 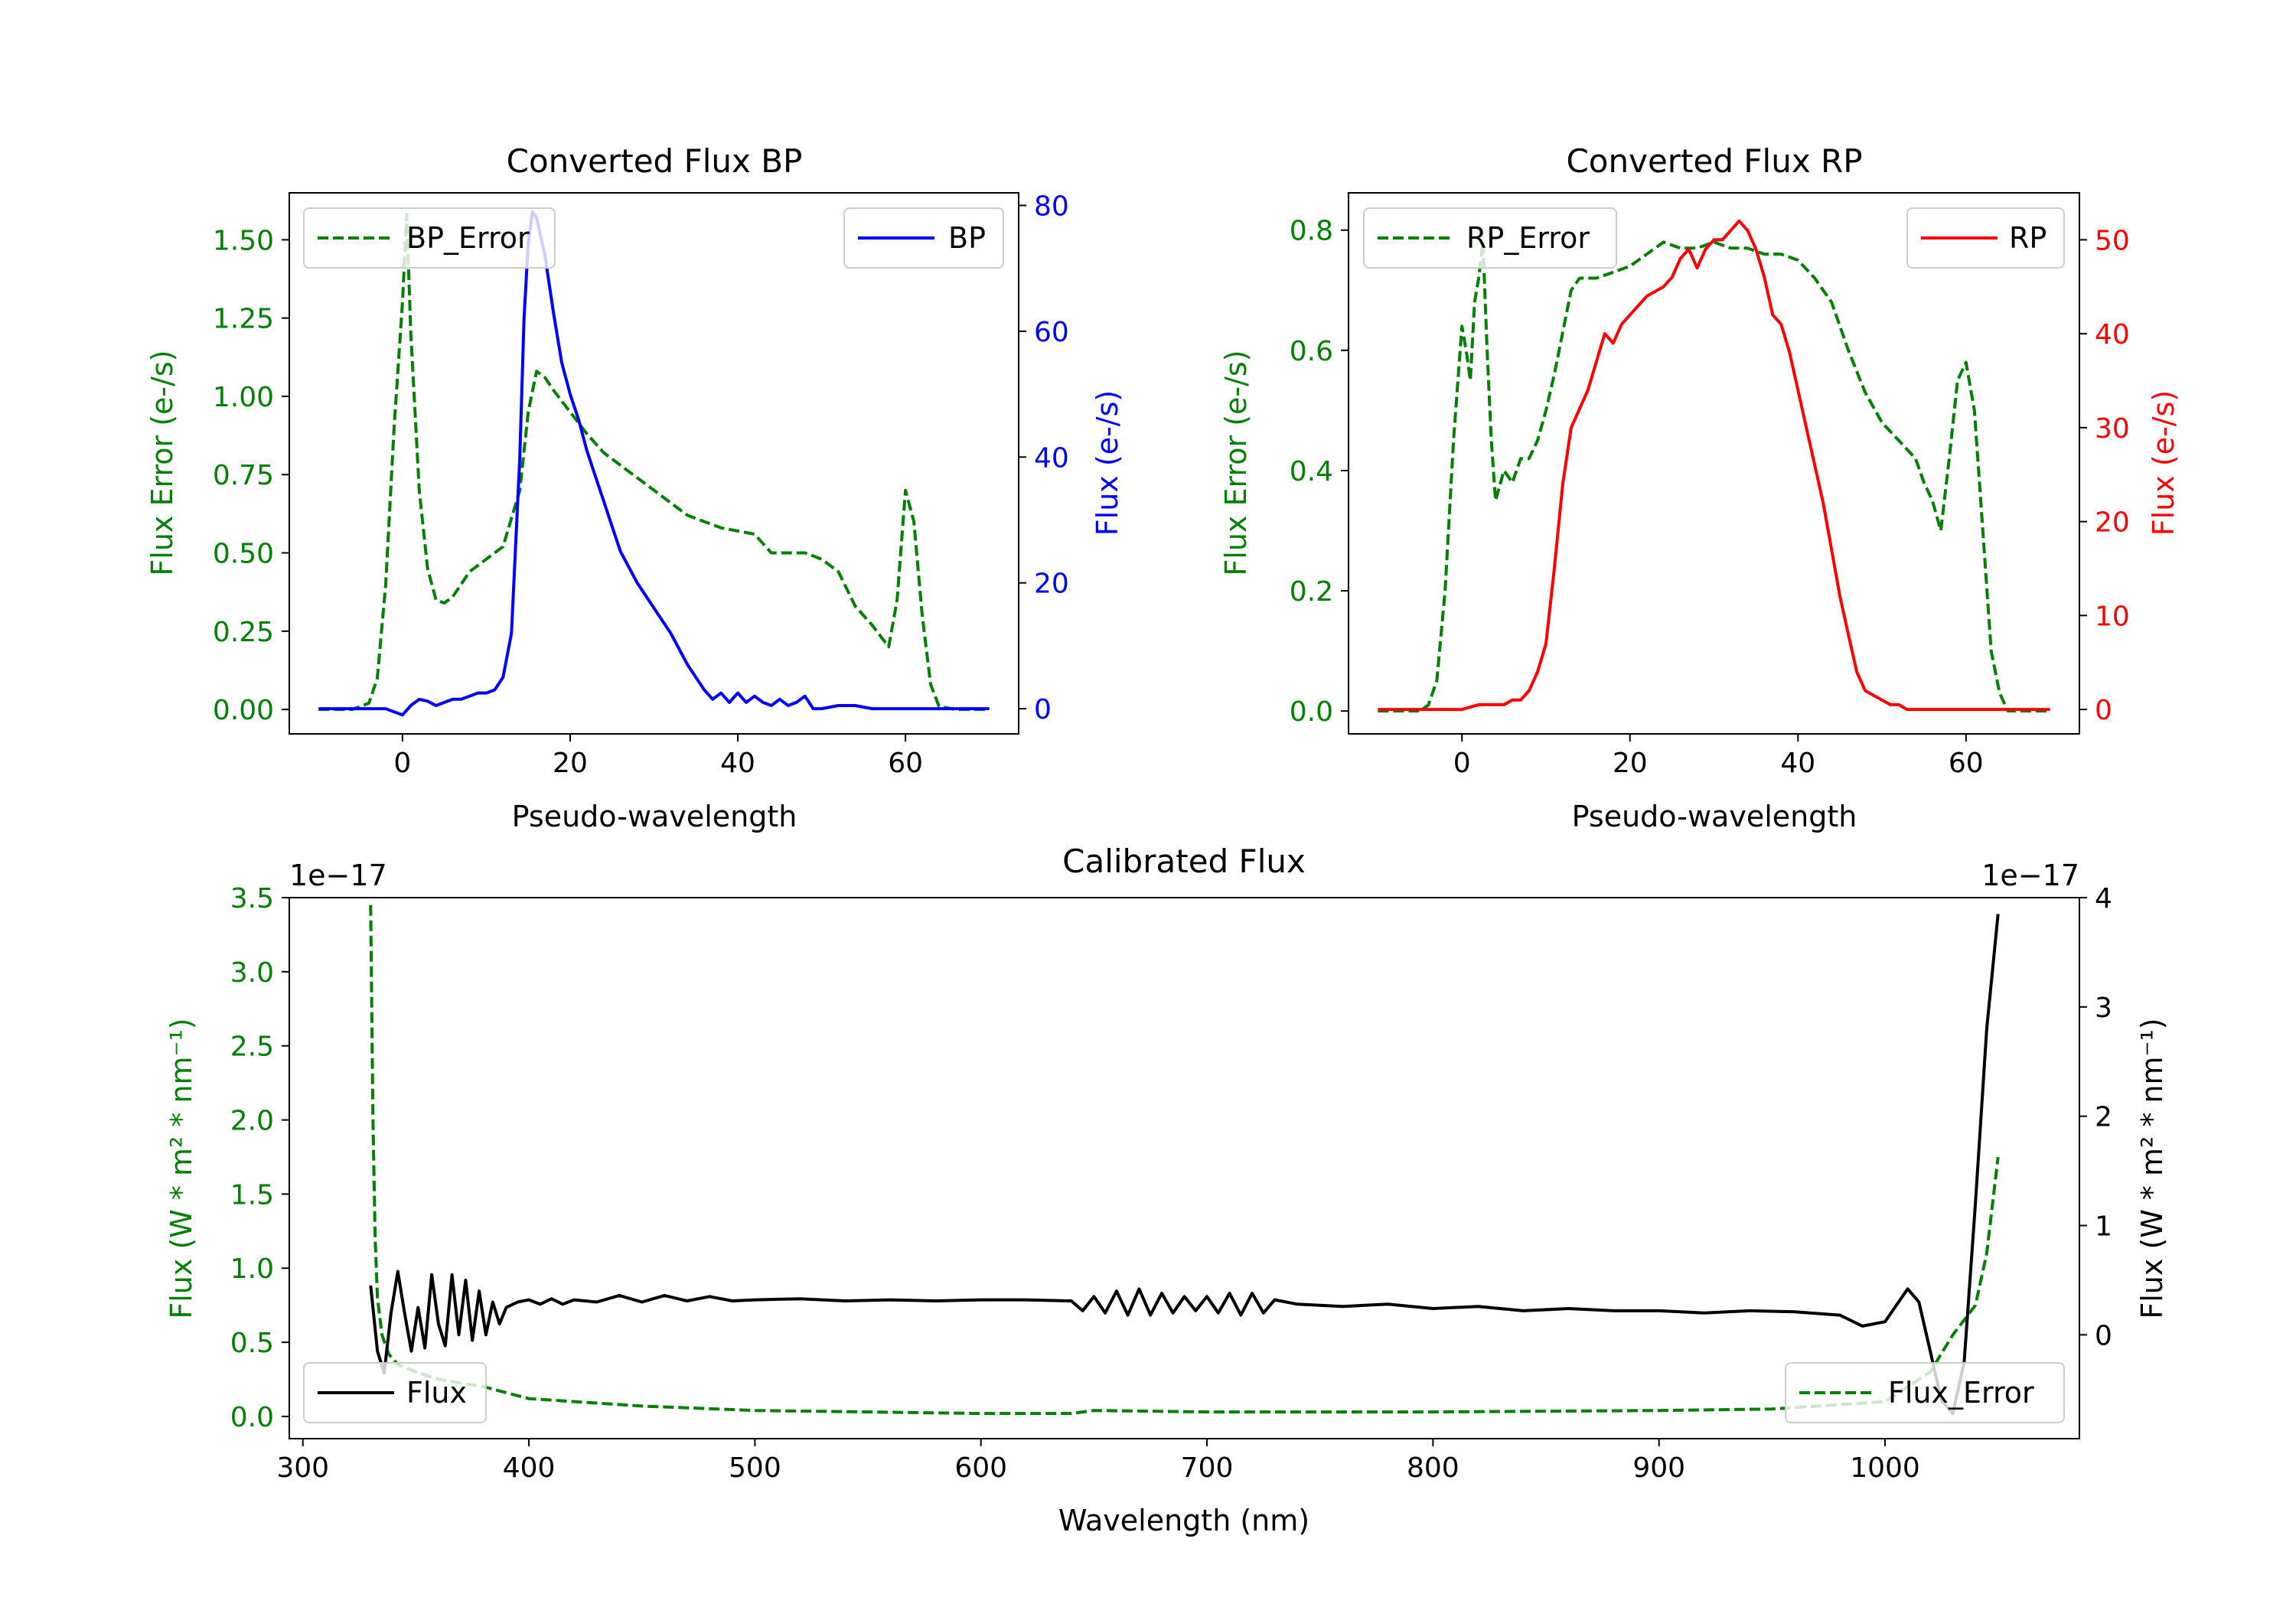 What do you see at coordinates (1207, 1468) in the screenshot?
I see `cal-x-tick-label: 700` at bounding box center [1207, 1468].